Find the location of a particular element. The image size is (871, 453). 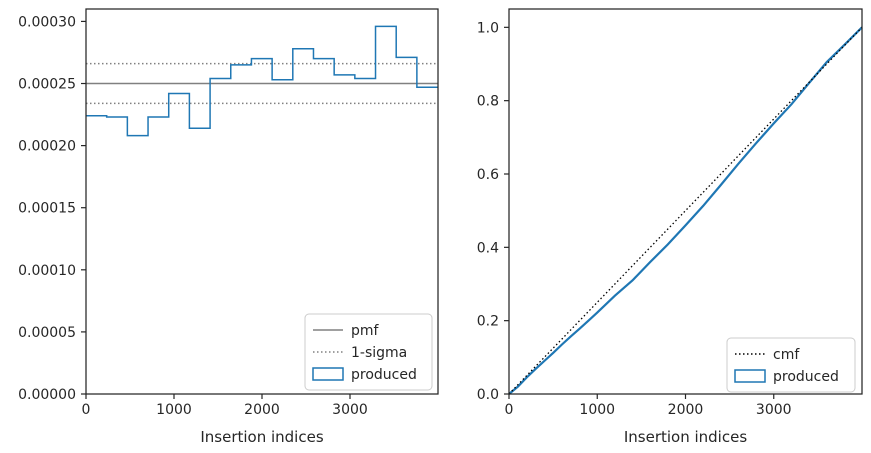

legend-label: cmf is located at coordinates (786, 355).